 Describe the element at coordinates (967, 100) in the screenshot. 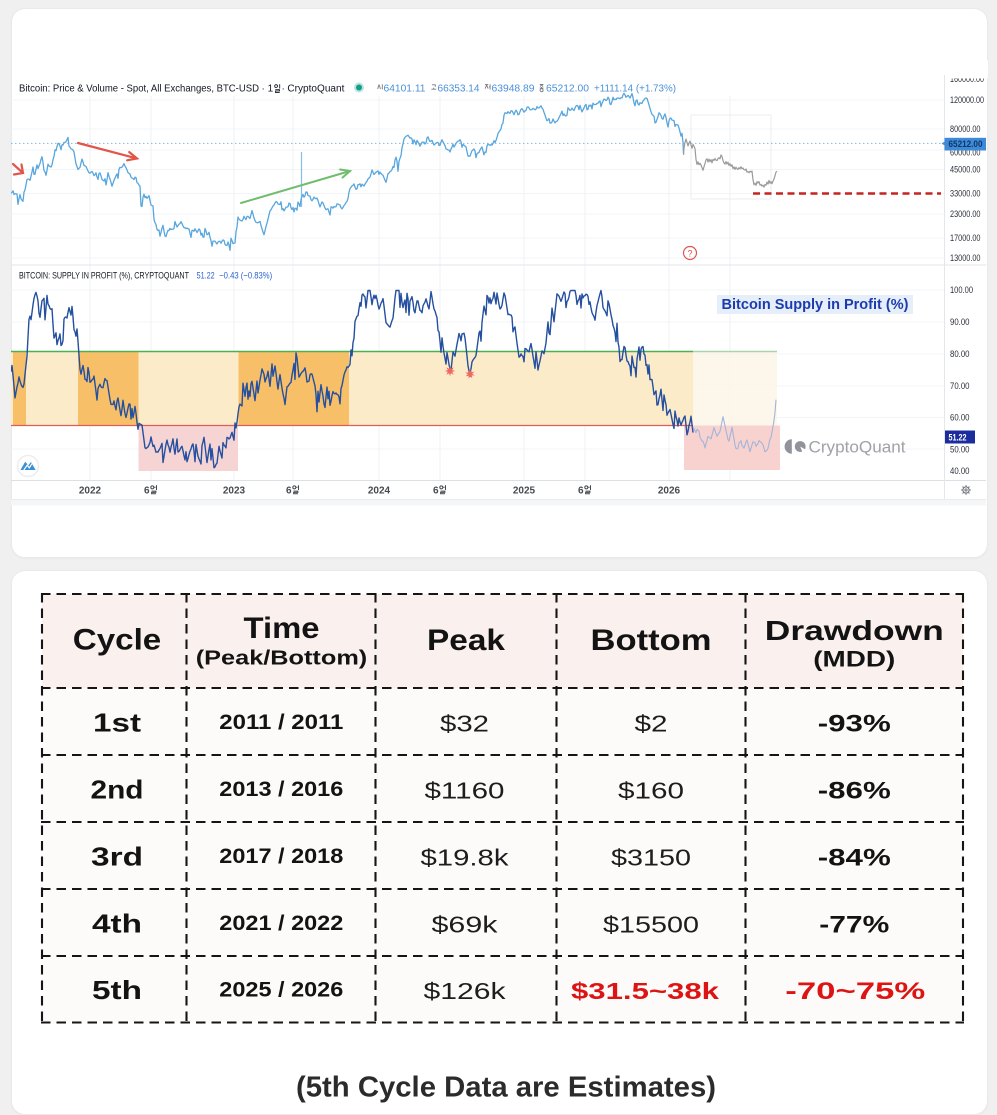

I see `svg-text: 120000.00` at that location.